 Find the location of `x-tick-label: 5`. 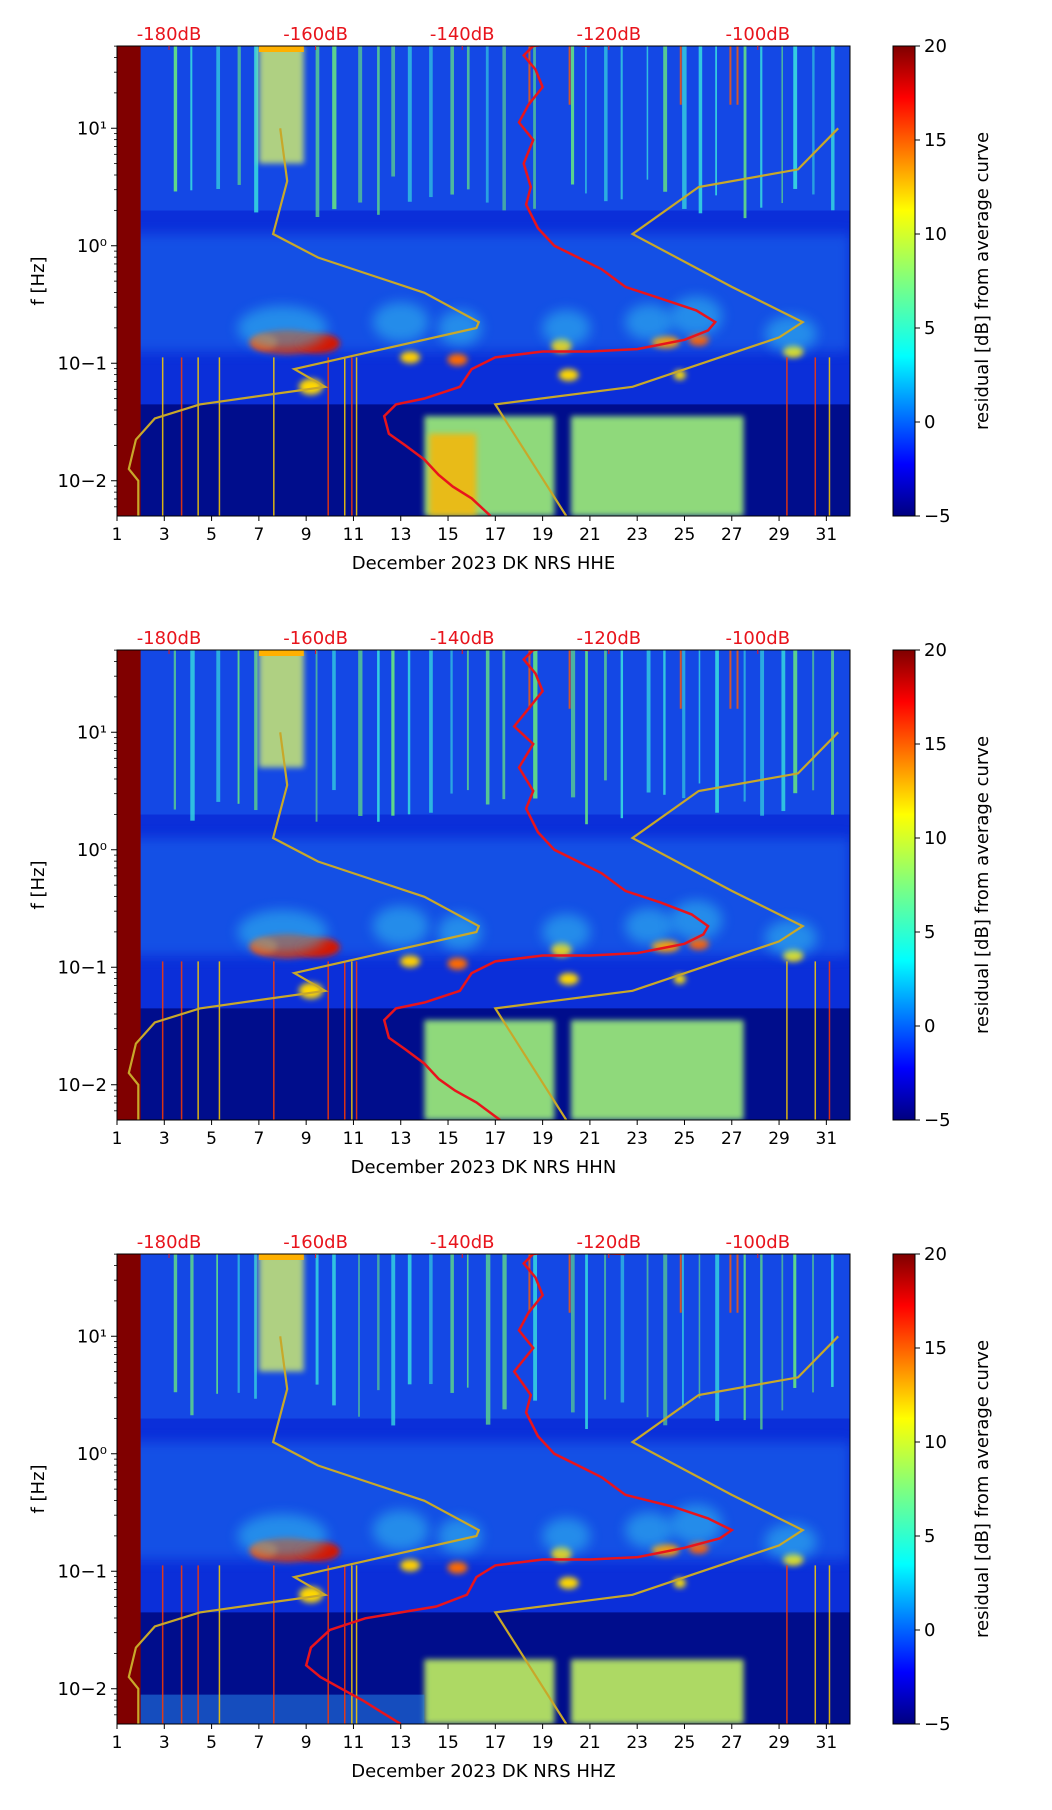

x-tick-label: 5 is located at coordinates (211, 535).